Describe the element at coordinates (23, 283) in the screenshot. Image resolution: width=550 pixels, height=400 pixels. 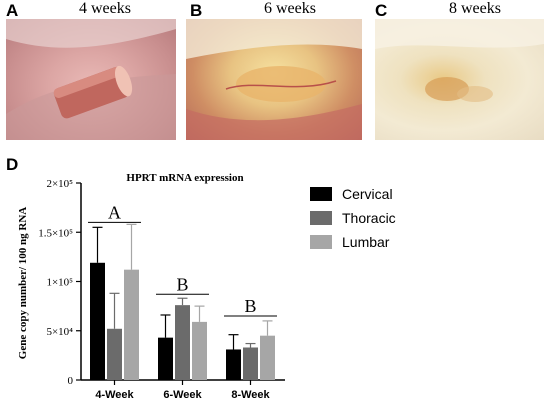
I see `y-axis-label: Gene copy number/ 100 ng RNA` at that location.